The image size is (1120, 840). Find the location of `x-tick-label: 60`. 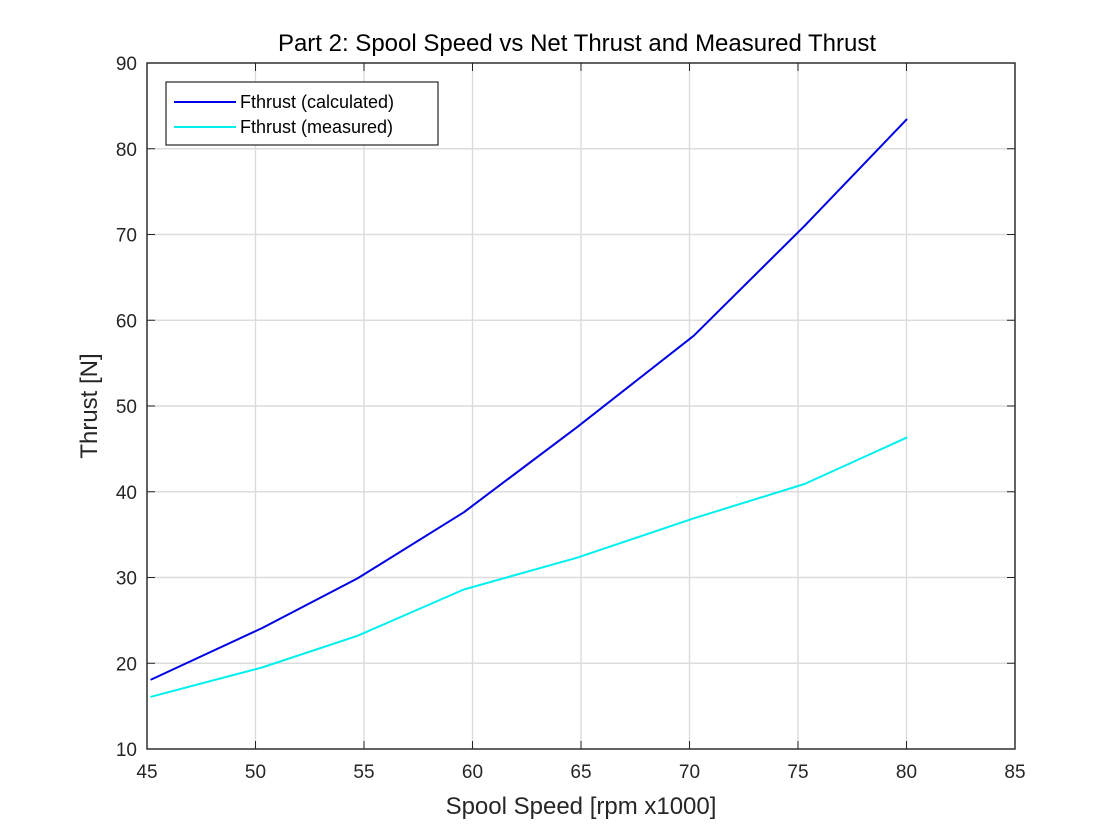

x-tick-label: 60 is located at coordinates (472, 772).